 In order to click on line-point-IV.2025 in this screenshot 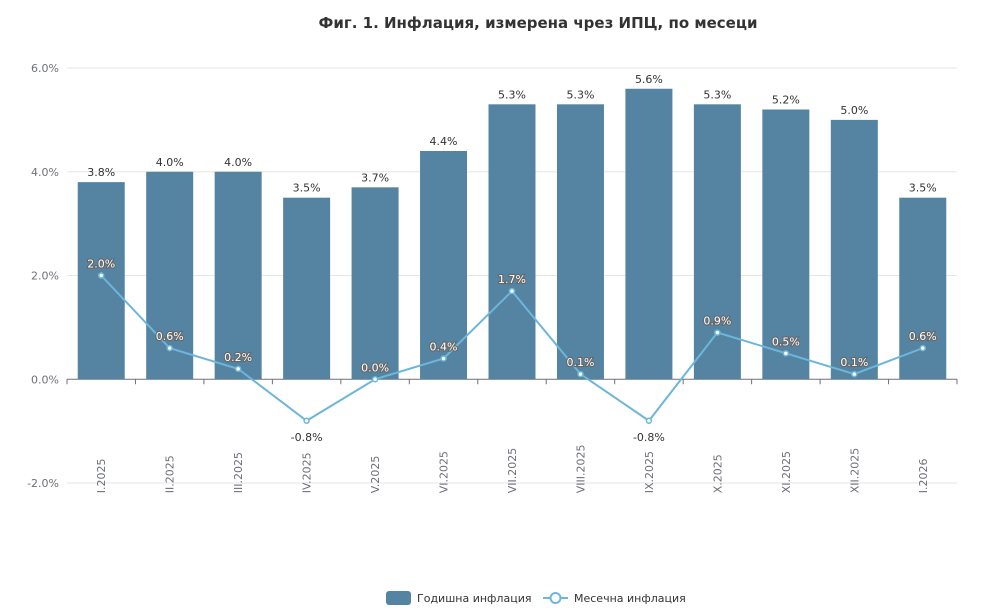, I will do `click(306, 420)`.